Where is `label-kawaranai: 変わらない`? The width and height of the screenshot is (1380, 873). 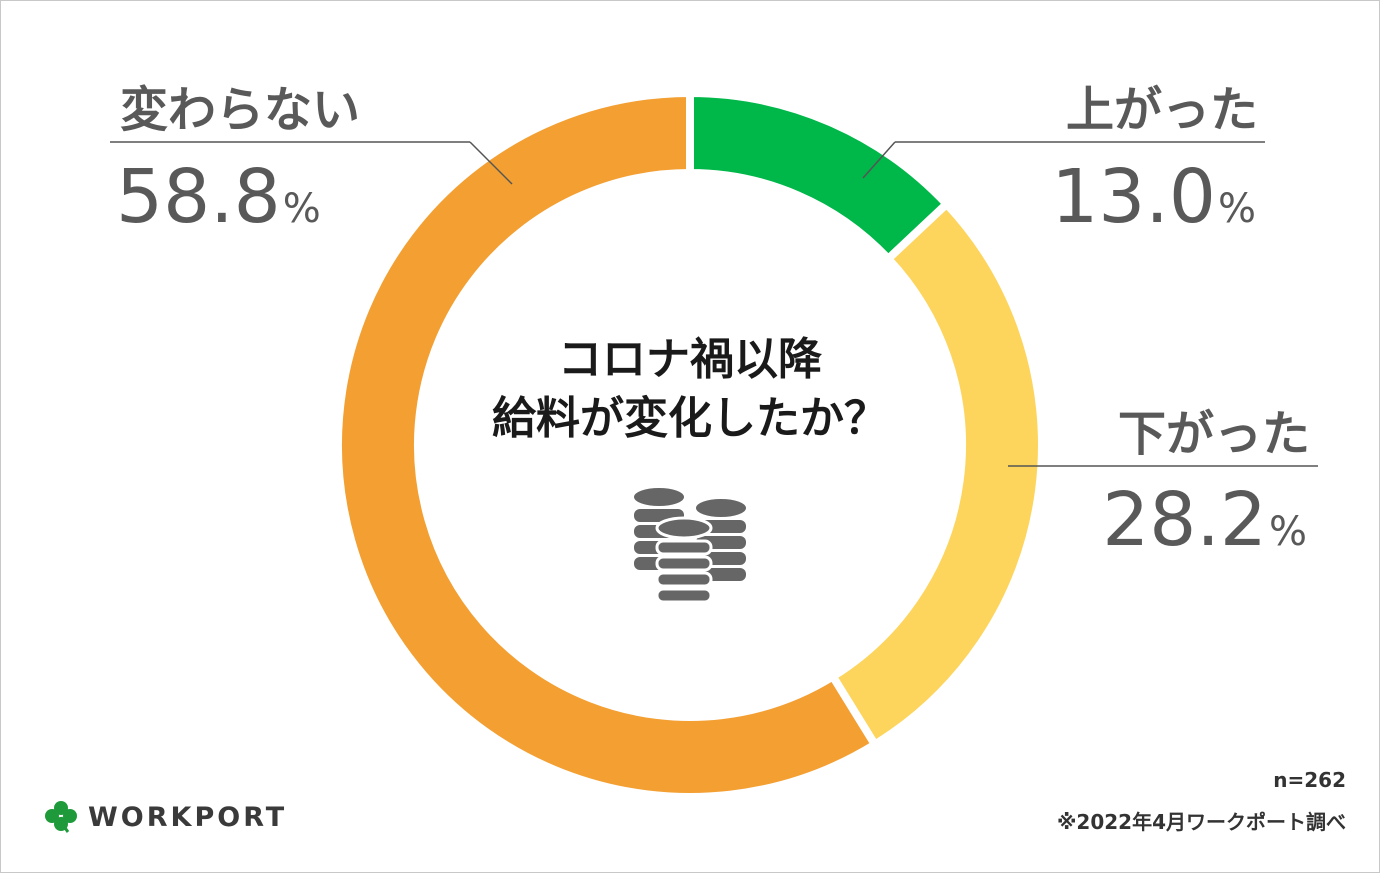
label-kawaranai: 変わらない is located at coordinates (240, 110).